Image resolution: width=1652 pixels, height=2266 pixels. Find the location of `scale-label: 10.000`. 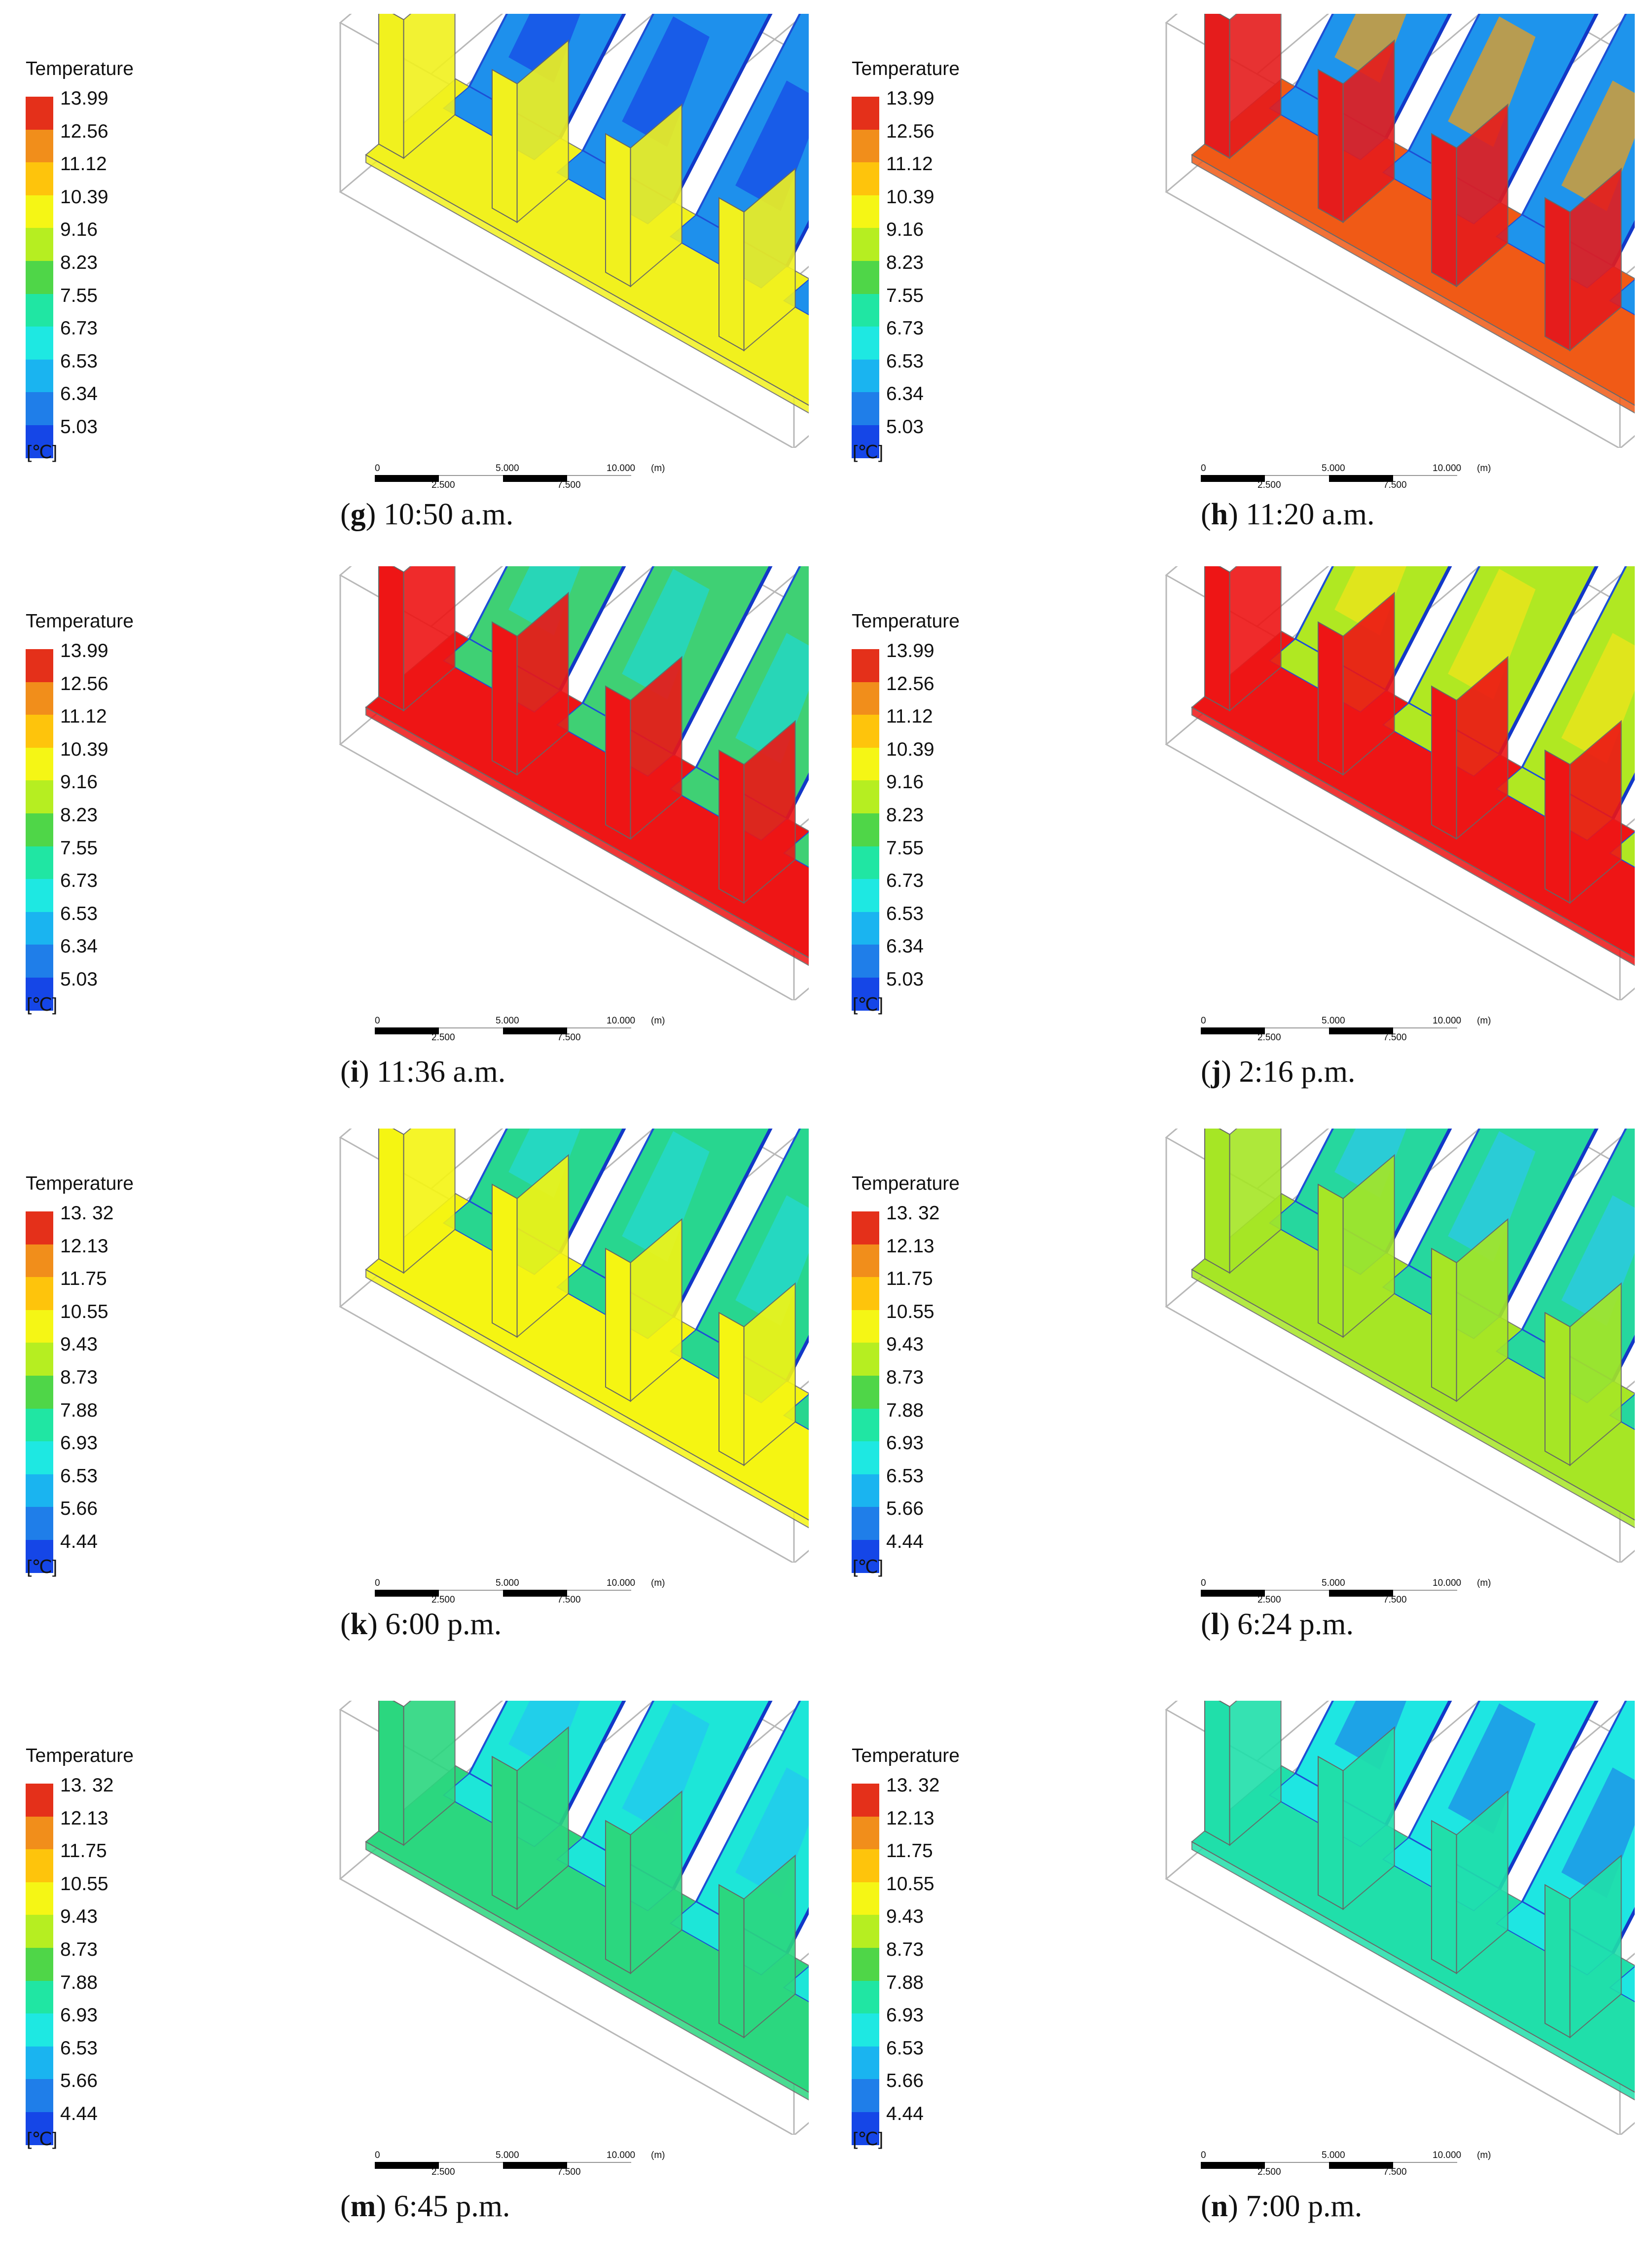

scale-label: 10.000 is located at coordinates (622, 1021).